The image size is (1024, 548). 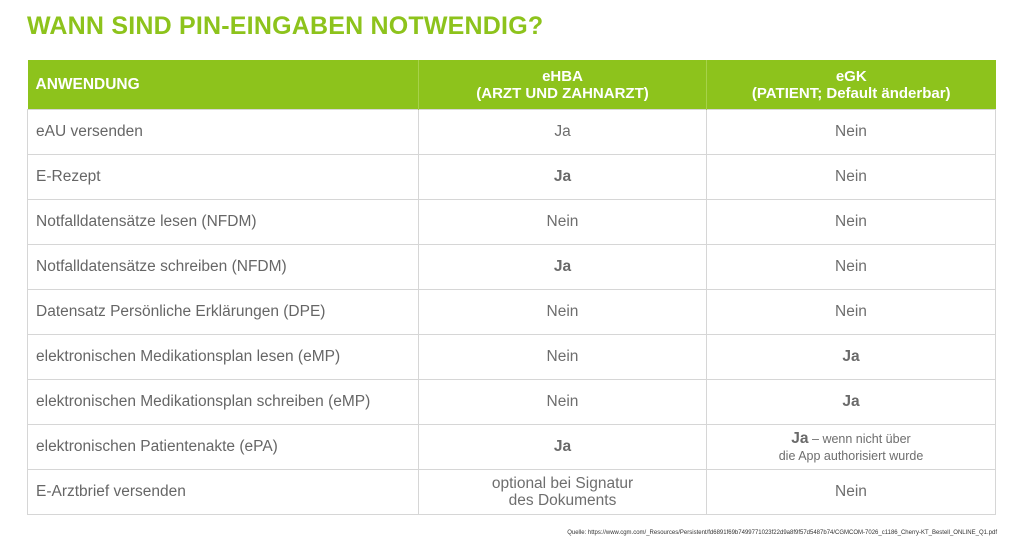 What do you see at coordinates (562, 500) in the screenshot?
I see `ehba-line2: des Dokuments` at bounding box center [562, 500].